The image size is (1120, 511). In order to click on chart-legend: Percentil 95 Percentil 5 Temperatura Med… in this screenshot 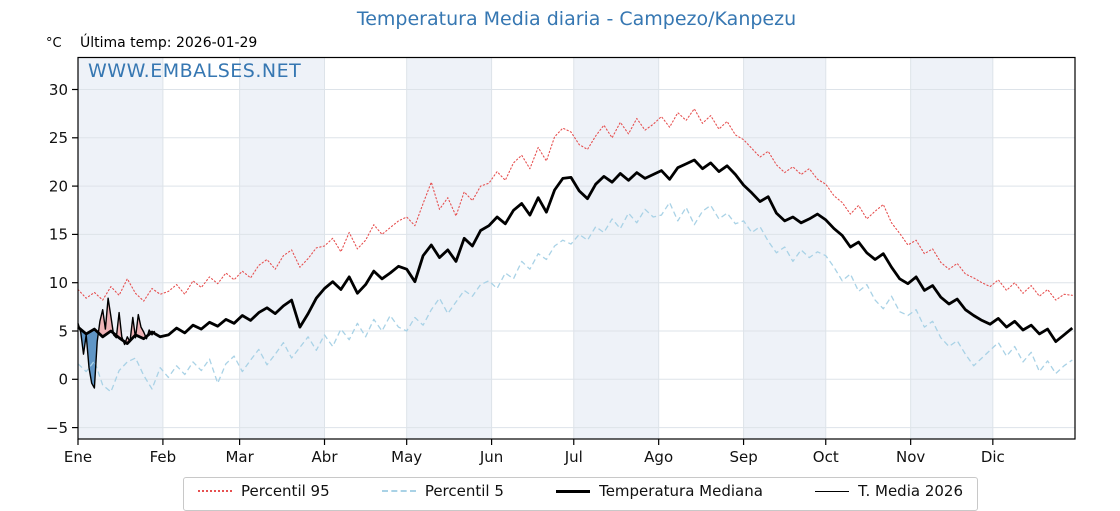, I will do `click(580, 494)`.